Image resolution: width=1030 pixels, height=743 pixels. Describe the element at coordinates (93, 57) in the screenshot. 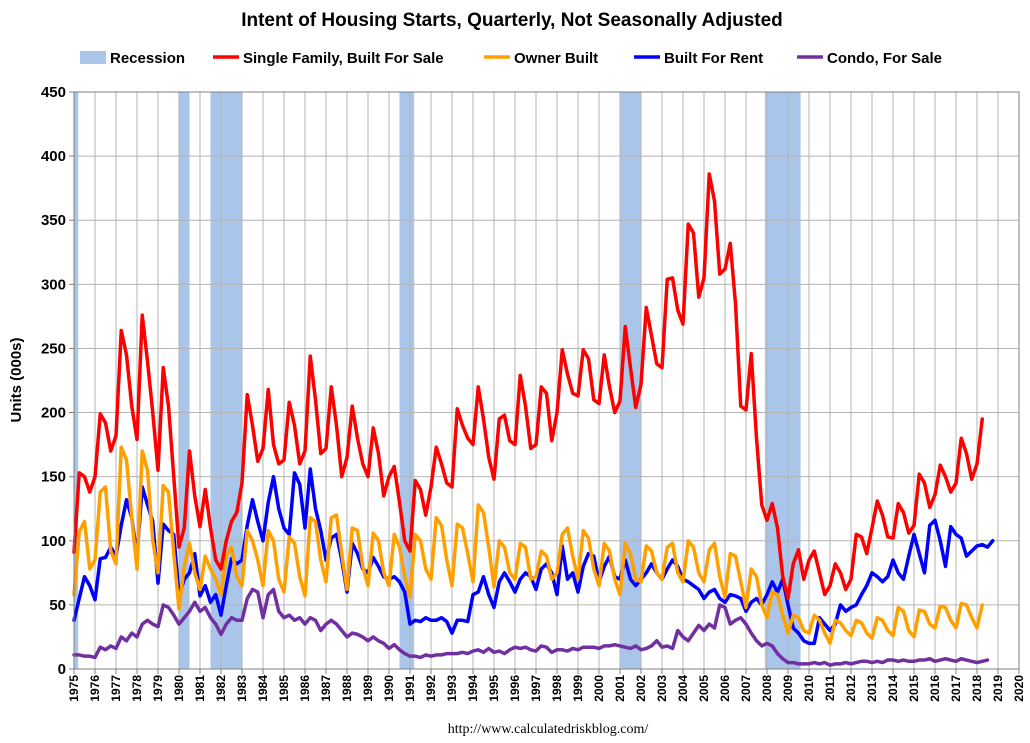

I see `legend-swatch-recession` at that location.